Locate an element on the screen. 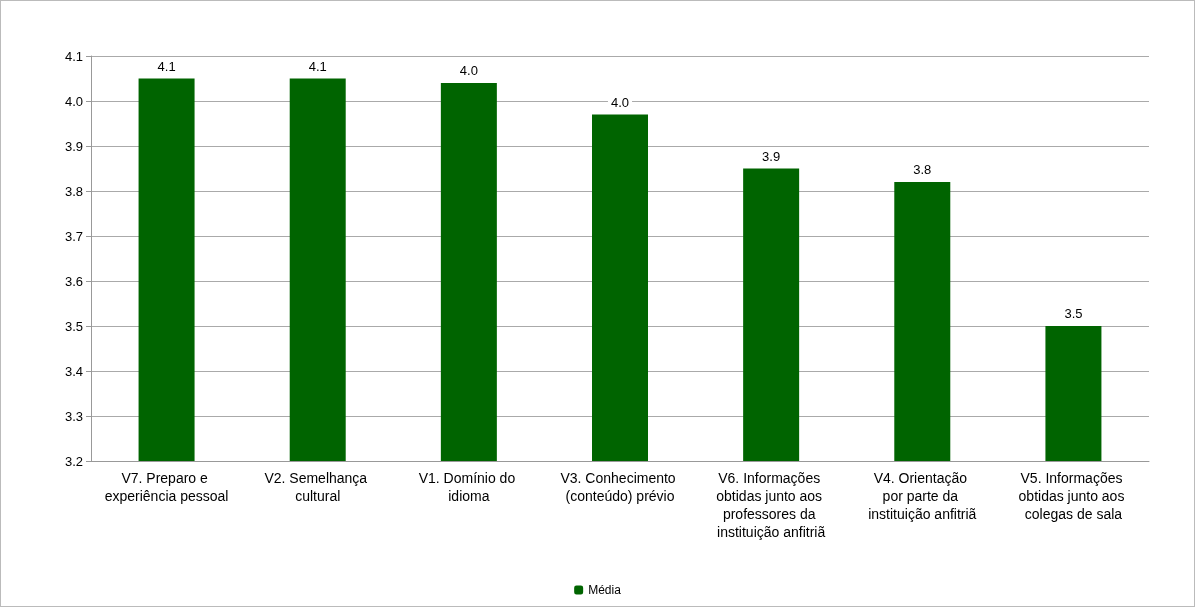 The height and width of the screenshot is (607, 1195). y-tick-label: 3.9 is located at coordinates (73, 146).